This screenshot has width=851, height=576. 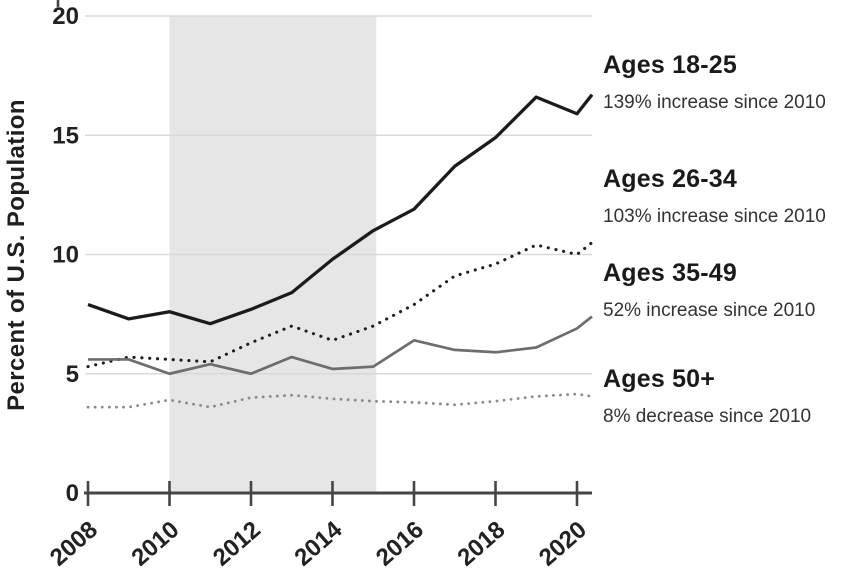 What do you see at coordinates (481, 543) in the screenshot?
I see `x-tick-label-2018: 2018` at bounding box center [481, 543].